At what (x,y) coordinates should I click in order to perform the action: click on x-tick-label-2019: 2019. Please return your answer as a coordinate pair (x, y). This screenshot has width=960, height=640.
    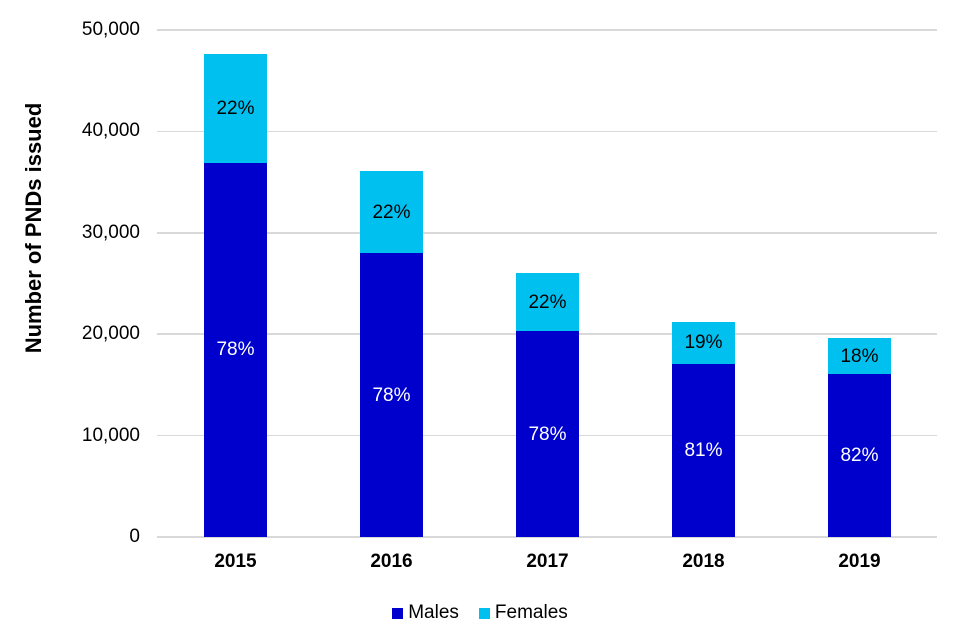
    Looking at the image, I should click on (859, 561).